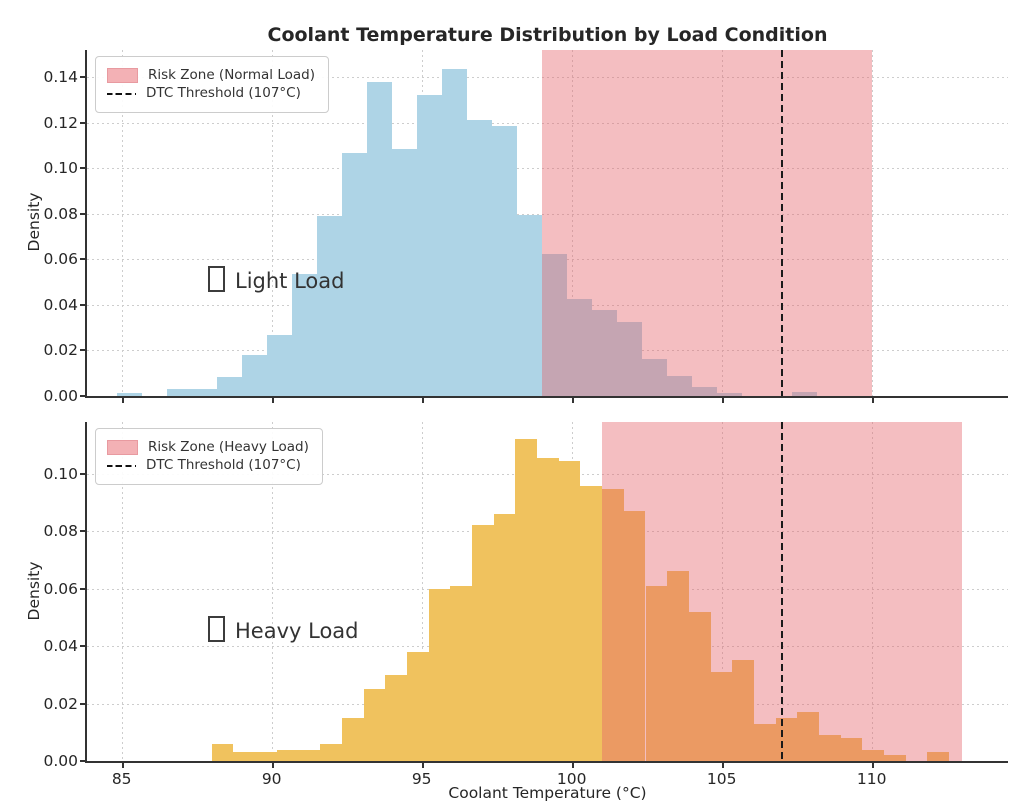  I want to click on x-tick-label: 110, so click(871, 779).